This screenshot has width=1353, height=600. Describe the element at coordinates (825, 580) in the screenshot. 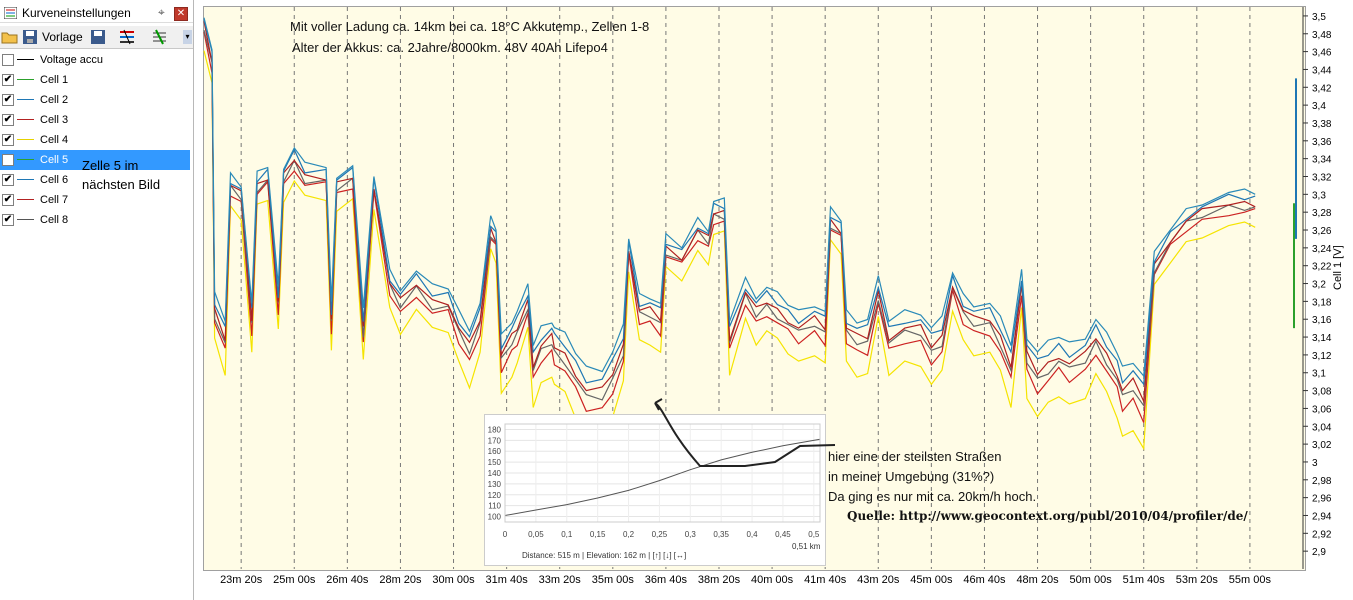

I see `x-tick-label: 41m 40s` at that location.